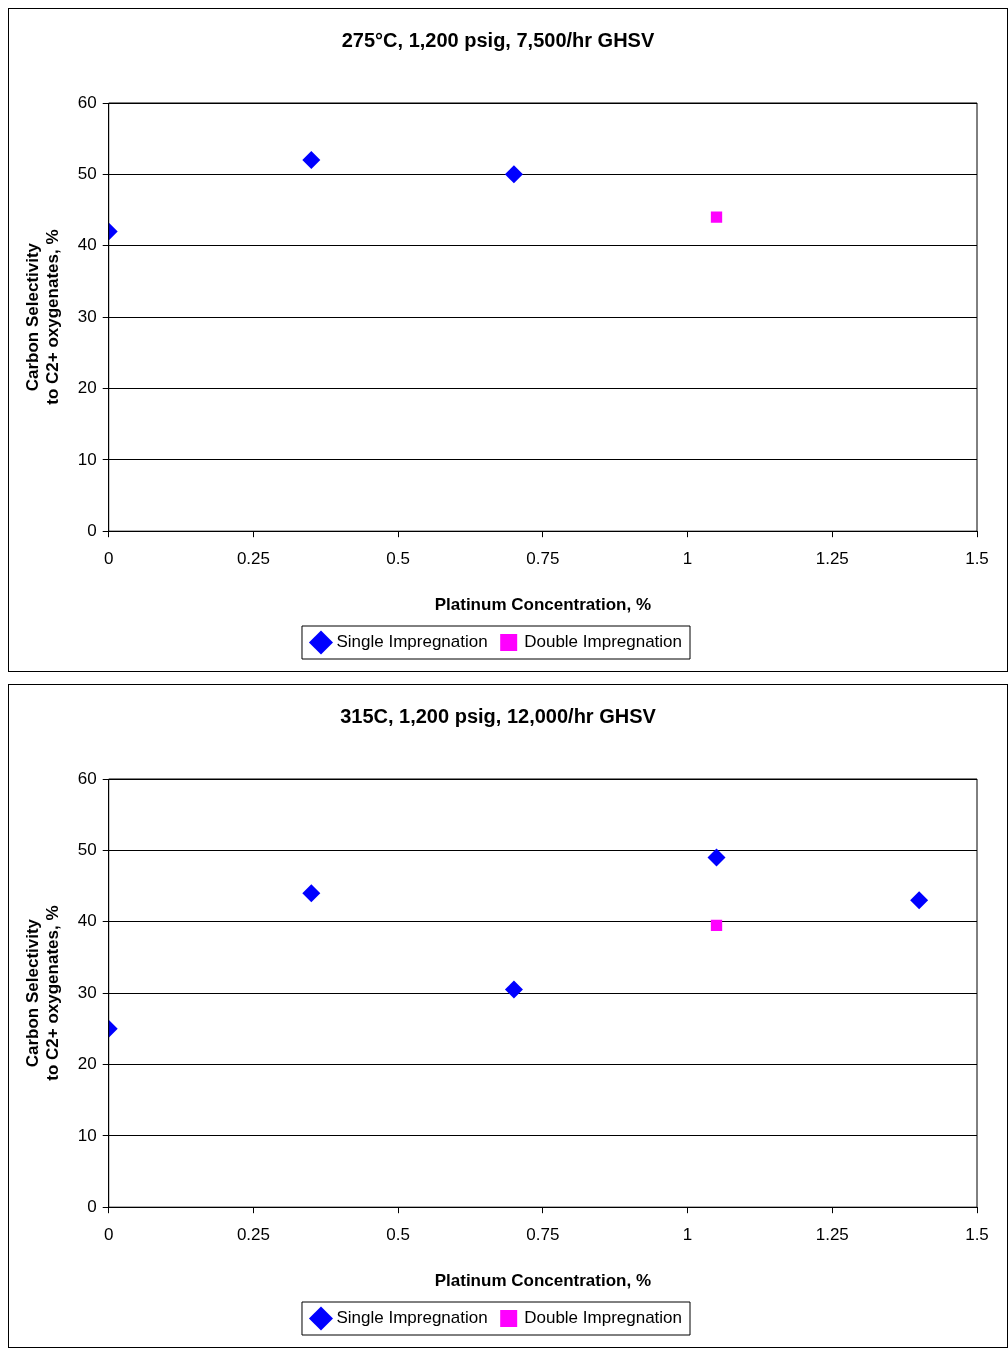 Image resolution: width=1008 pixels, height=1352 pixels. Describe the element at coordinates (498, 39) in the screenshot. I see `chart-title: 275°C, 1,200 psig, 7,500/hr GHSV` at that location.